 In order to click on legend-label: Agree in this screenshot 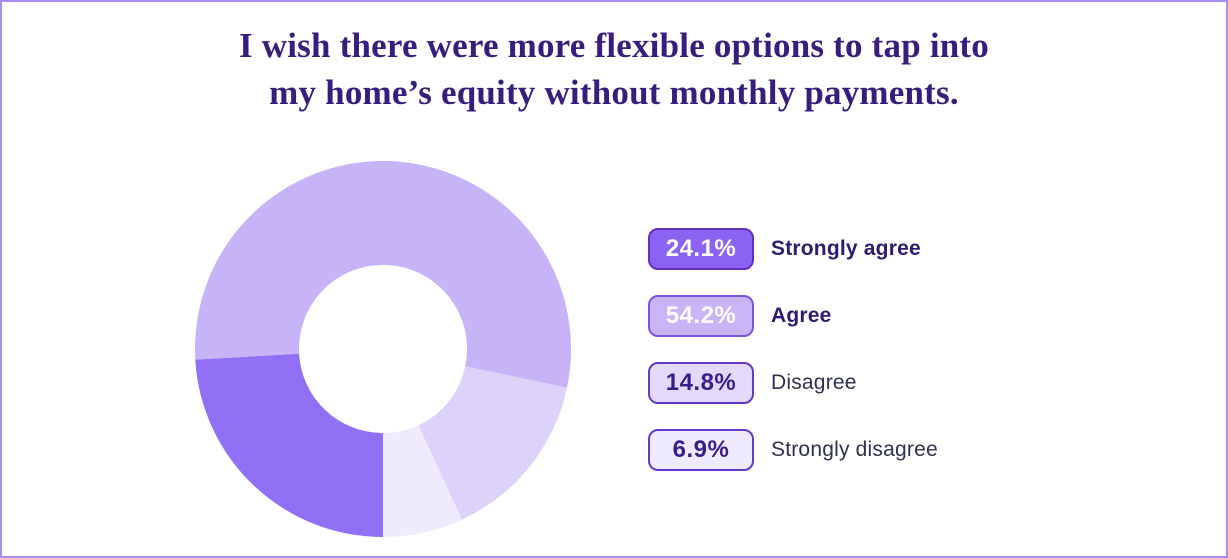, I will do `click(801, 315)`.